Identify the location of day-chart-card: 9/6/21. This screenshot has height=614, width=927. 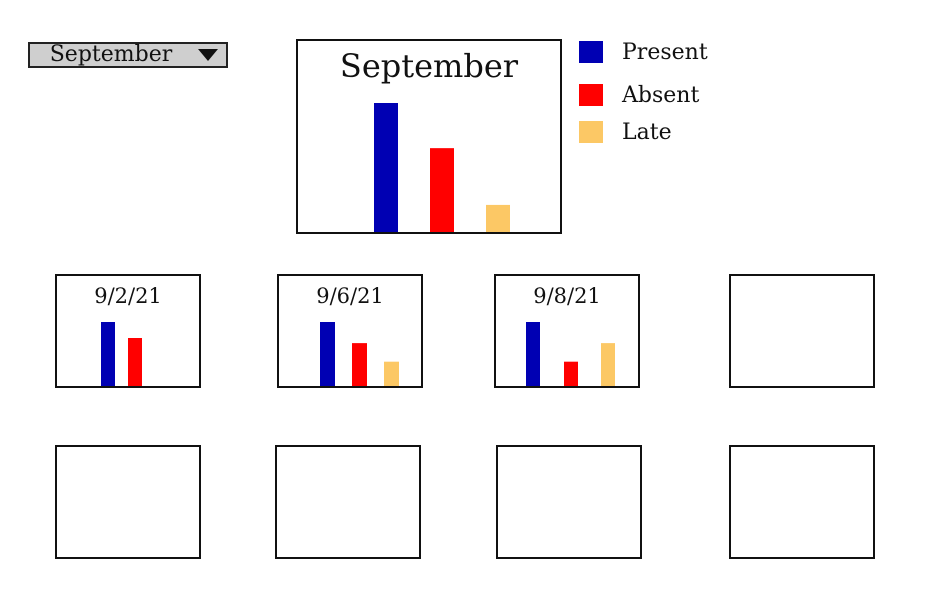
(350, 331).